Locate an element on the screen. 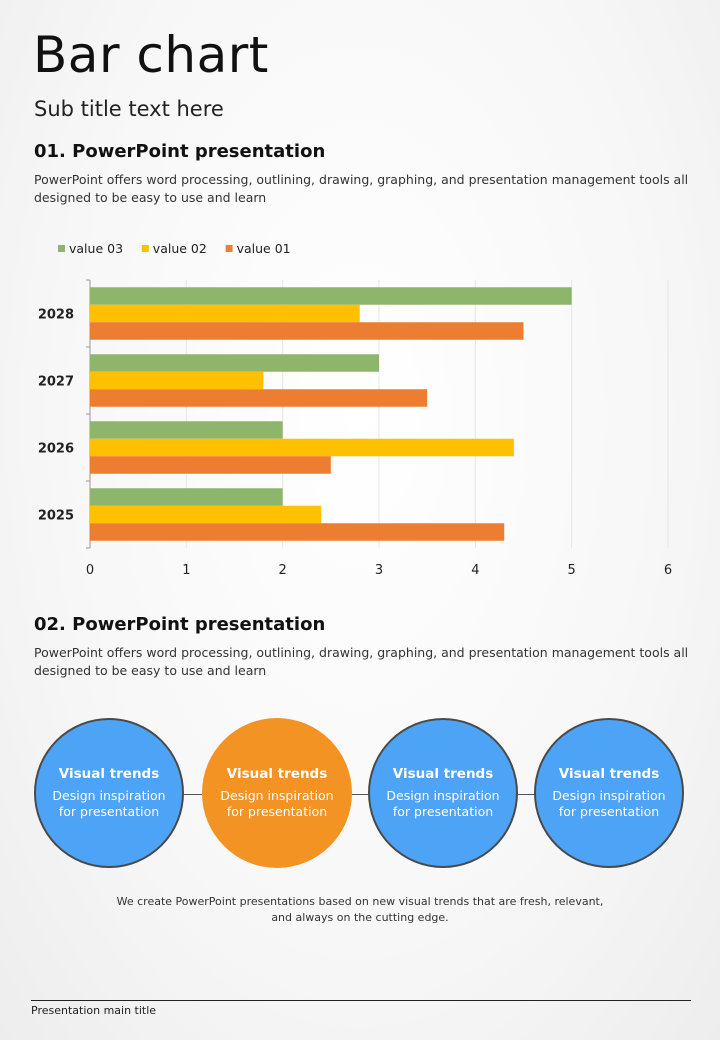 Image resolution: width=720 pixels, height=1040 pixels. footer-title: Presentation main title is located at coordinates (94, 1010).